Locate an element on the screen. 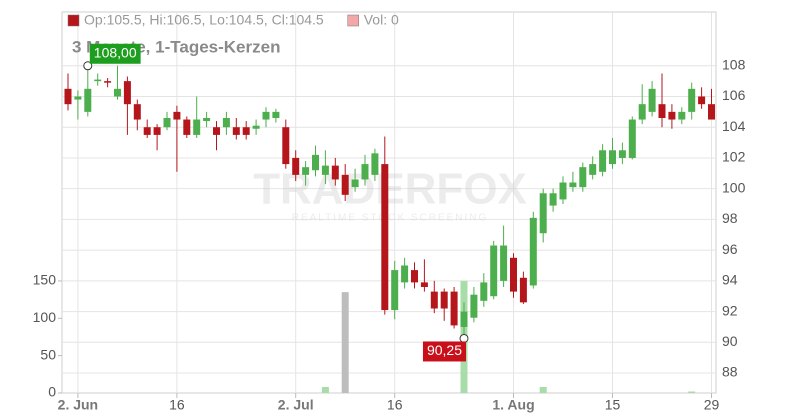  annotation-label: 90,25 is located at coordinates (444, 350).